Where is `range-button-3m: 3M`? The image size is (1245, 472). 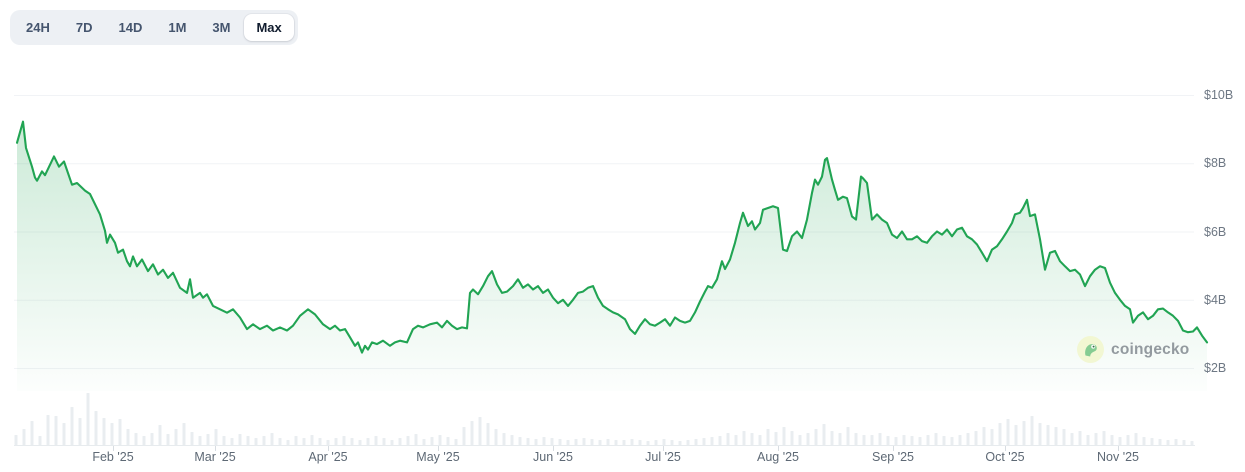 range-button-3m: 3M is located at coordinates (221, 27).